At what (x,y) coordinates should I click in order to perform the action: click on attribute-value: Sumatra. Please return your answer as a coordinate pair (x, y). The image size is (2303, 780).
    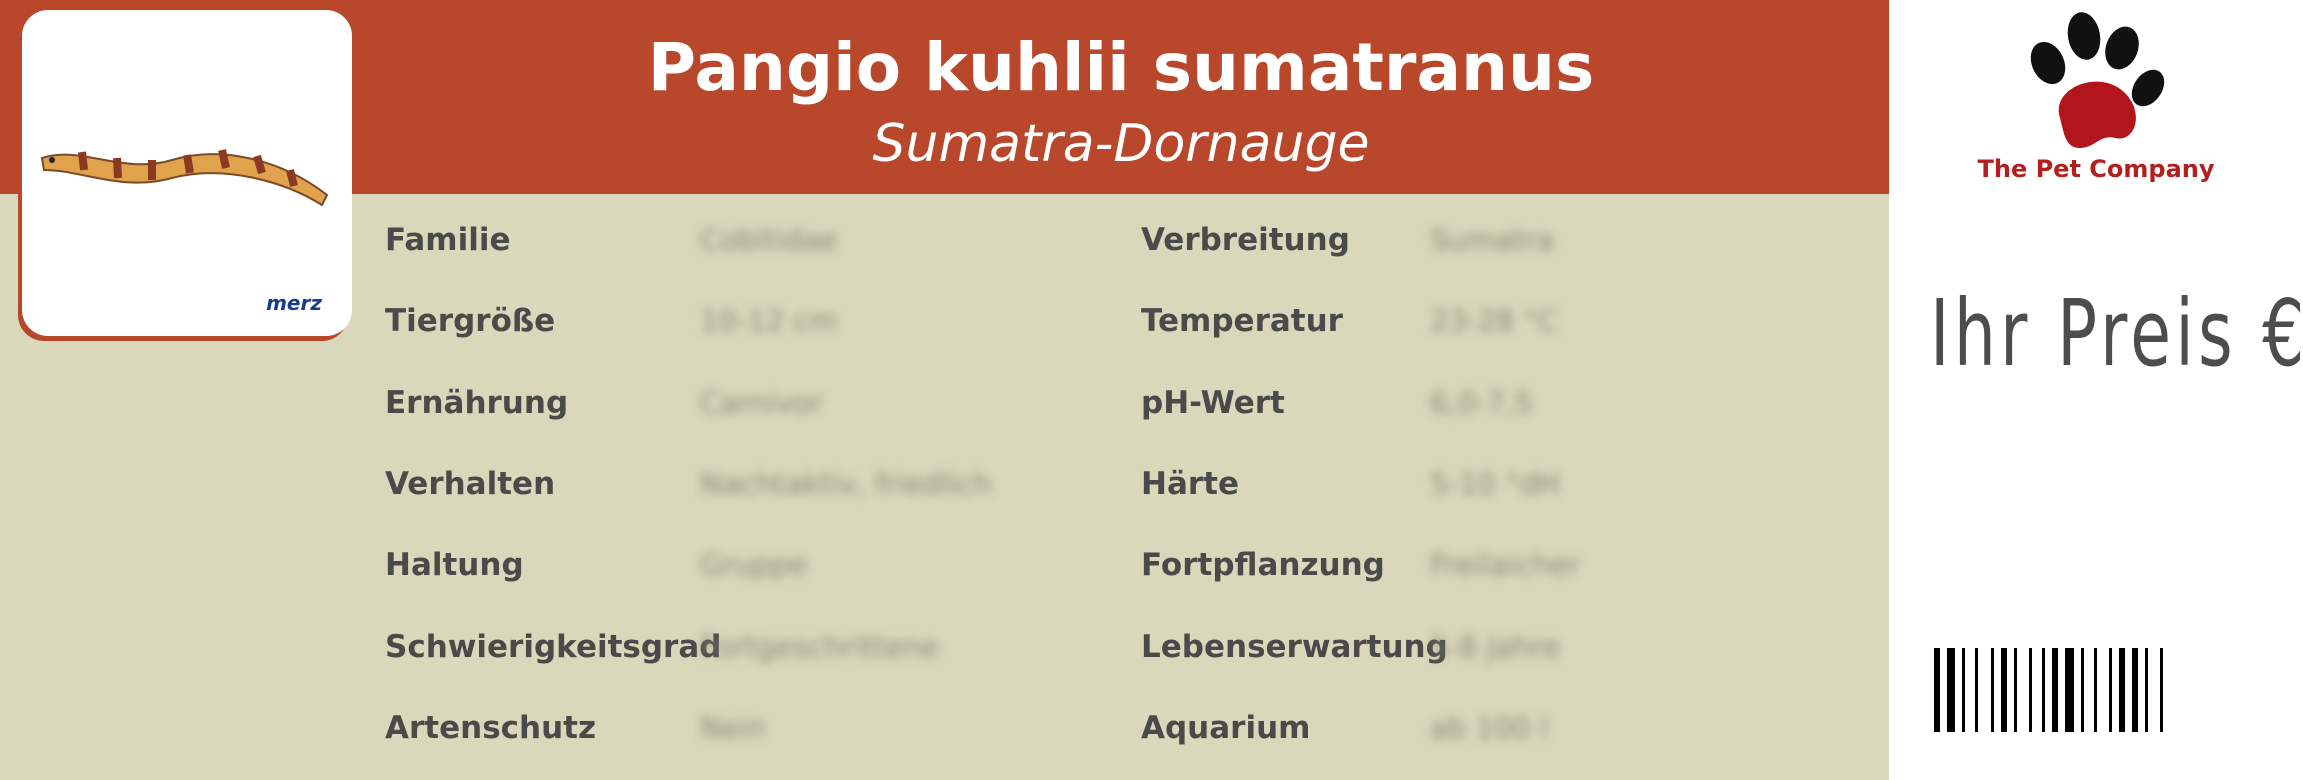
    Looking at the image, I should click on (1492, 240).